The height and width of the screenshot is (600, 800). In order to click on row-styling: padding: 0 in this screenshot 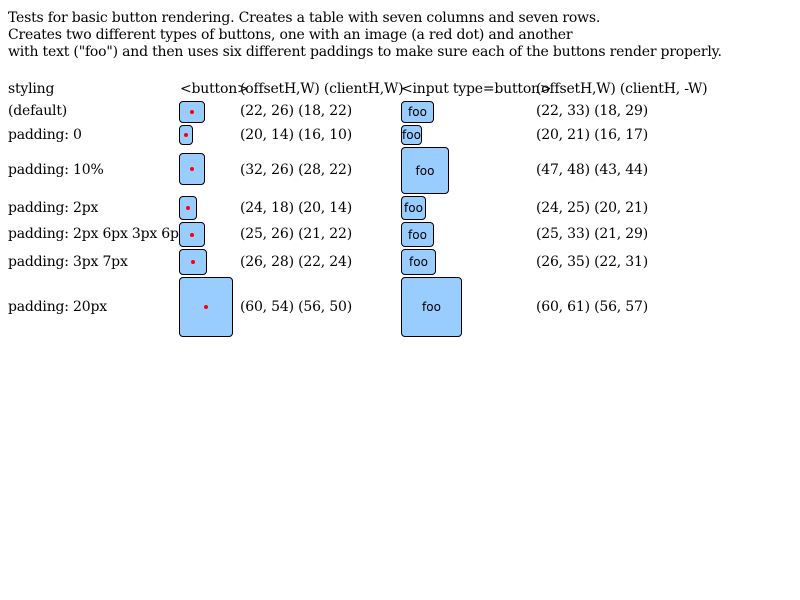, I will do `click(45, 135)`.